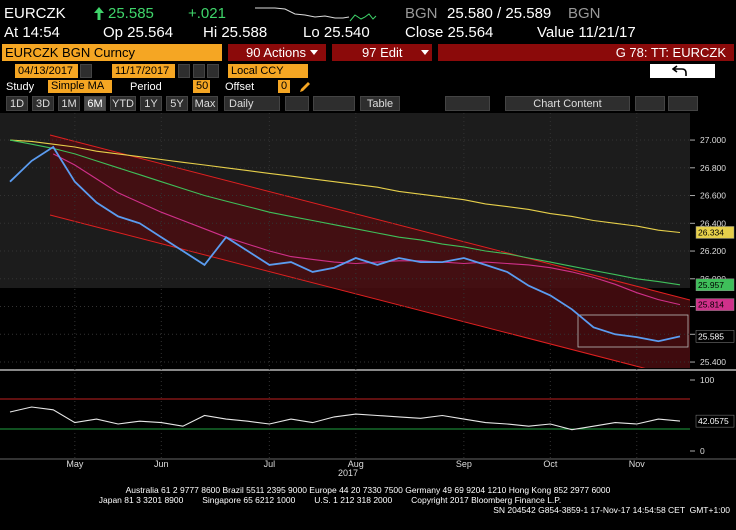 The height and width of the screenshot is (530, 736). I want to click on value-date: Value 11/21/17, so click(586, 32).